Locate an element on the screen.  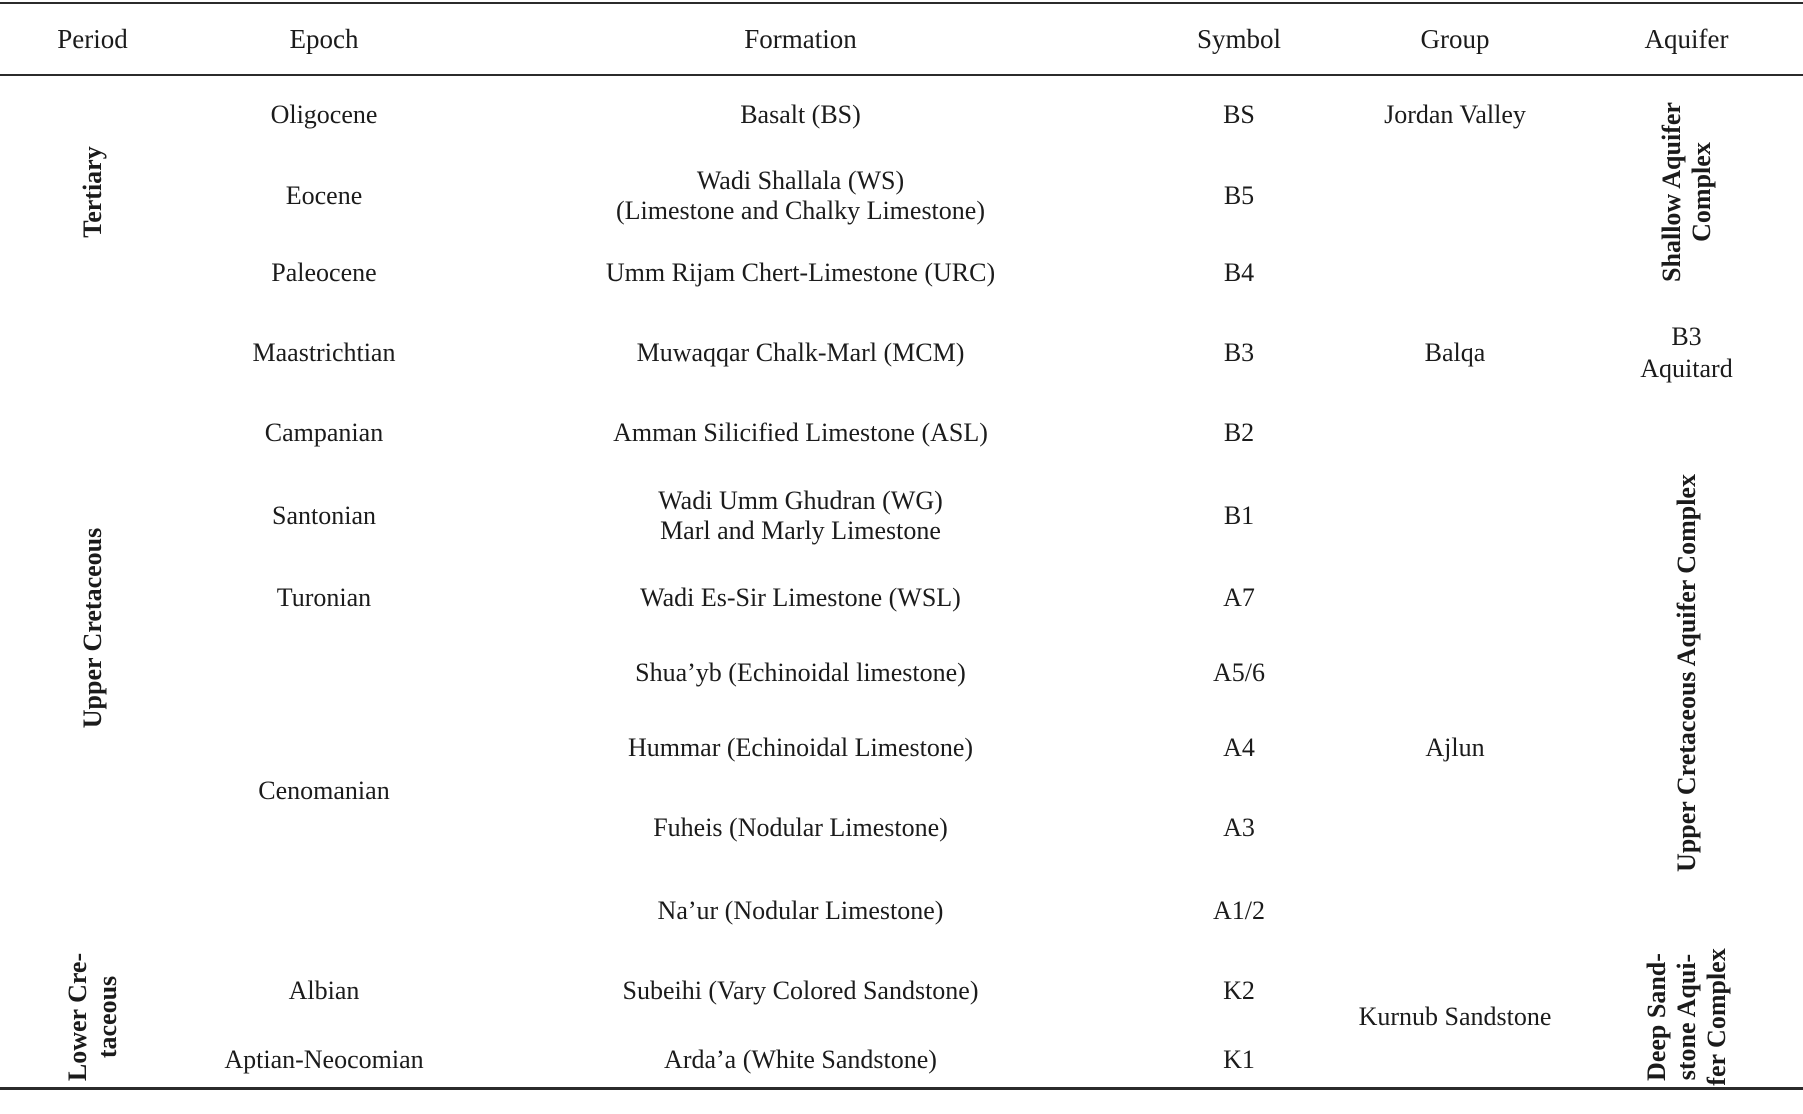
text-line: Fuheis (Nodular Limestone) is located at coordinates (800, 827).